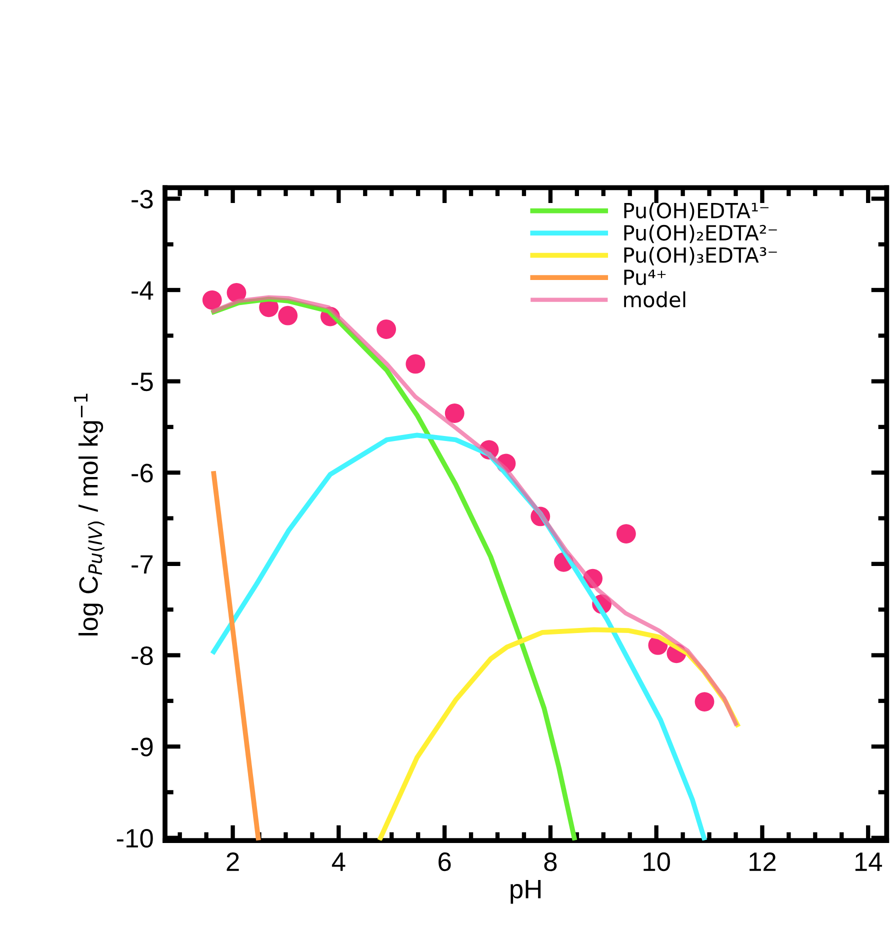 The height and width of the screenshot is (934, 892). Describe the element at coordinates (645, 278) in the screenshot. I see `legend-label: Pu⁴⁺` at that location.